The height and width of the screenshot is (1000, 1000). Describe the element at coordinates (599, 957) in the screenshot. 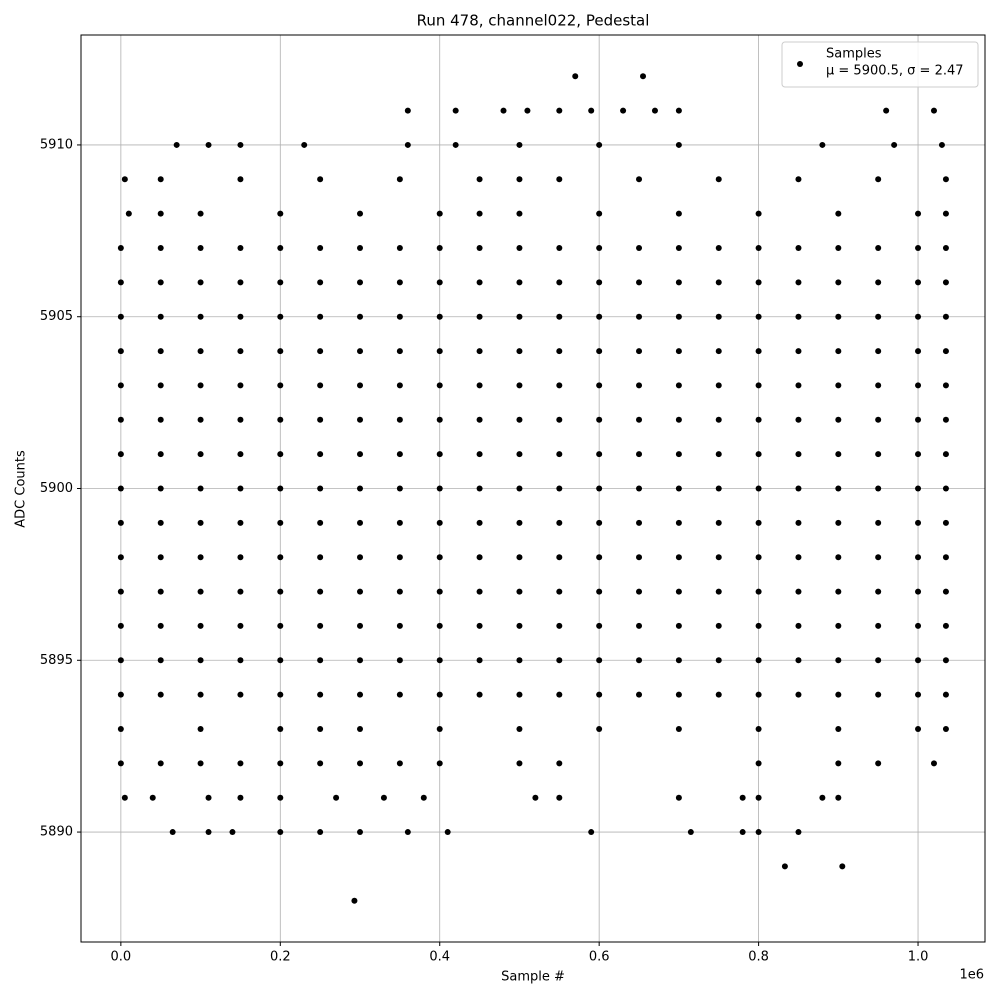

I see `x-tick-label: 0.6` at that location.